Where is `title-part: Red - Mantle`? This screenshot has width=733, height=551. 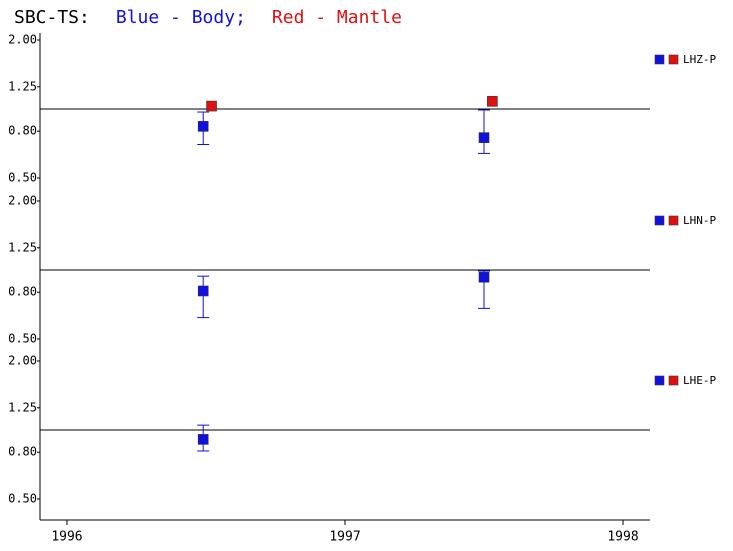
title-part: Red - Mantle is located at coordinates (337, 17).